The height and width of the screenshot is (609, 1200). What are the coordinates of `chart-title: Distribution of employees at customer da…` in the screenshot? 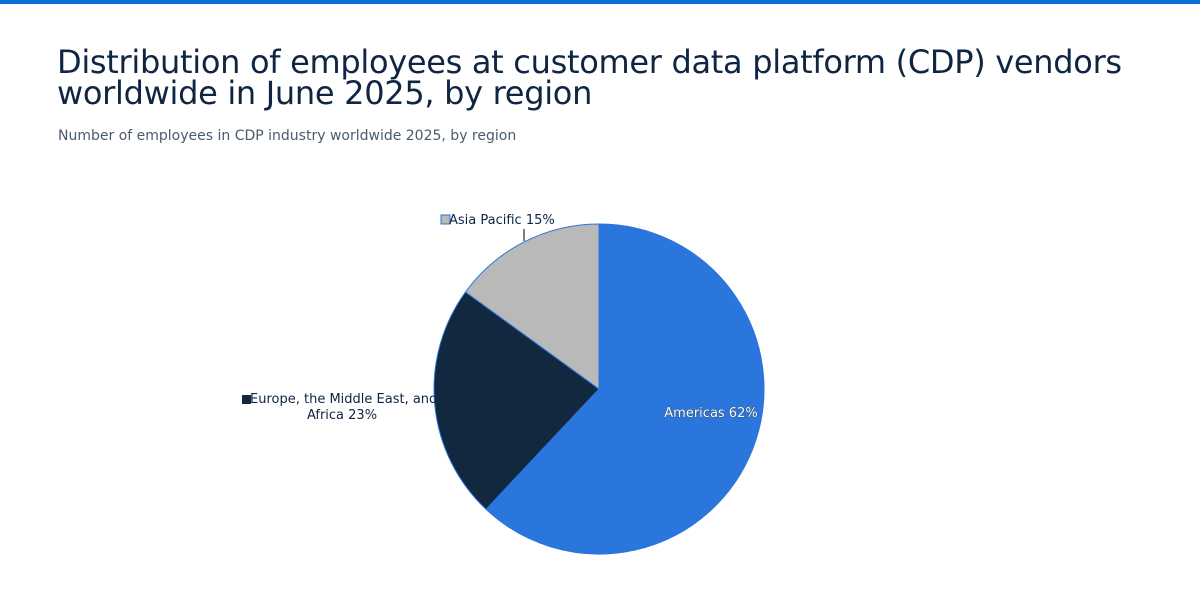 It's located at (607, 77).